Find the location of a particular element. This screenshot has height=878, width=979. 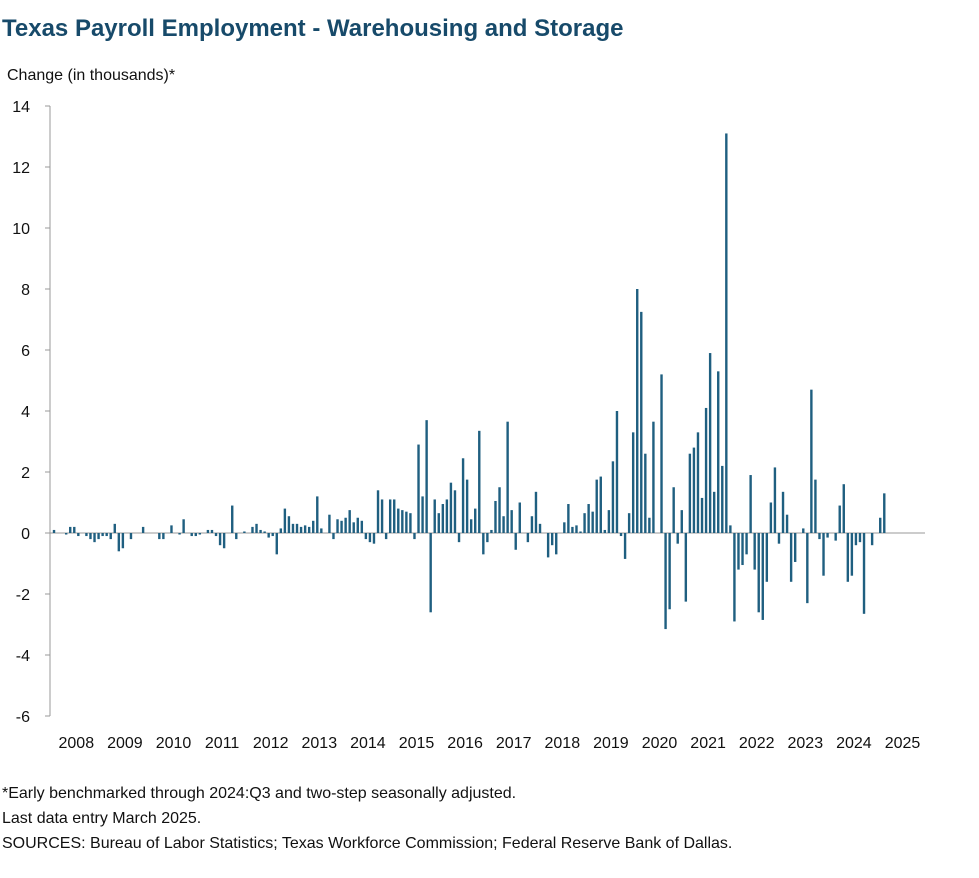

x-tick-label: 2023 is located at coordinates (806, 743).